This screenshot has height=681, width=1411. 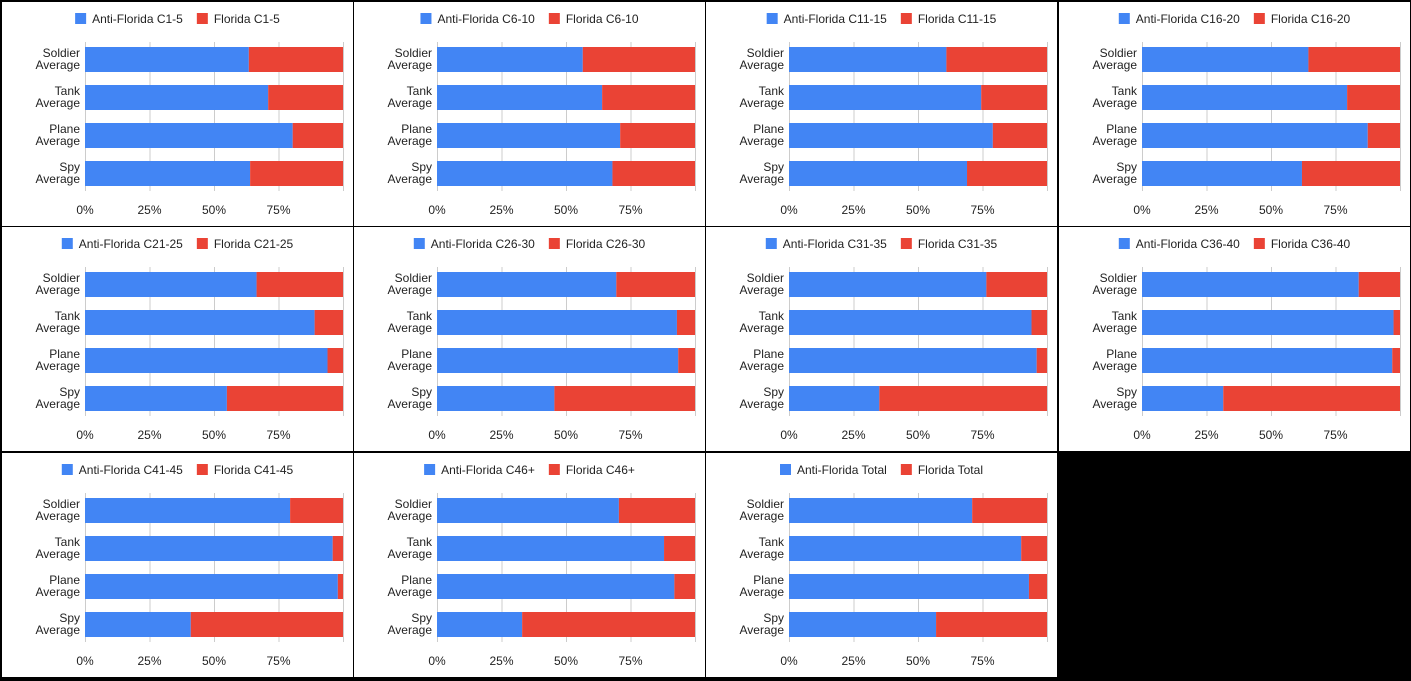 I want to click on category-label: Plane Average, so click(x=762, y=586).